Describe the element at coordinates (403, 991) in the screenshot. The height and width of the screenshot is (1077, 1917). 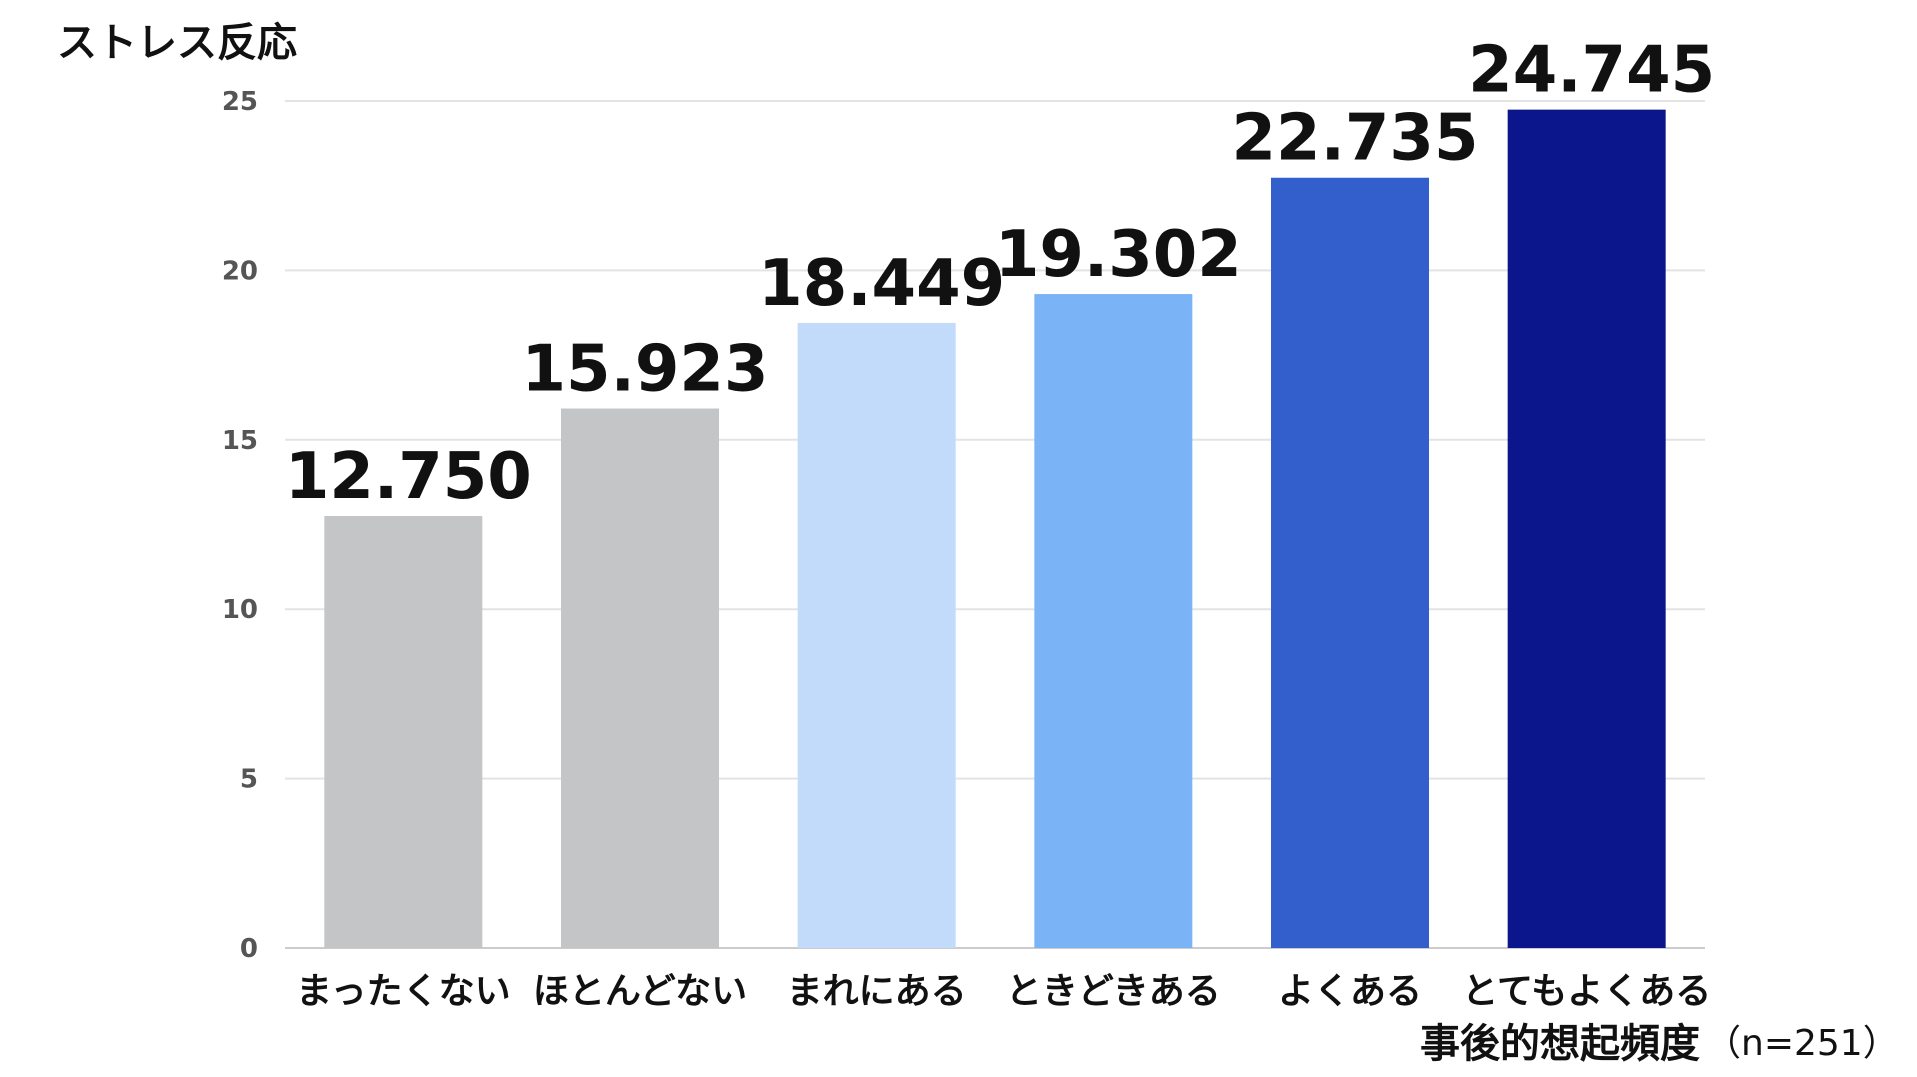
I see `x-tick-label: まったくない` at that location.